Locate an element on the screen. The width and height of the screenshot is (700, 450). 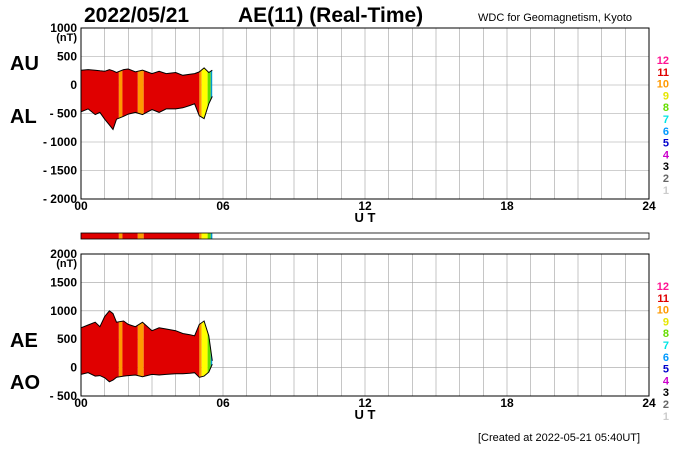
panel1-legend-number: 8 is located at coordinates (666, 108).